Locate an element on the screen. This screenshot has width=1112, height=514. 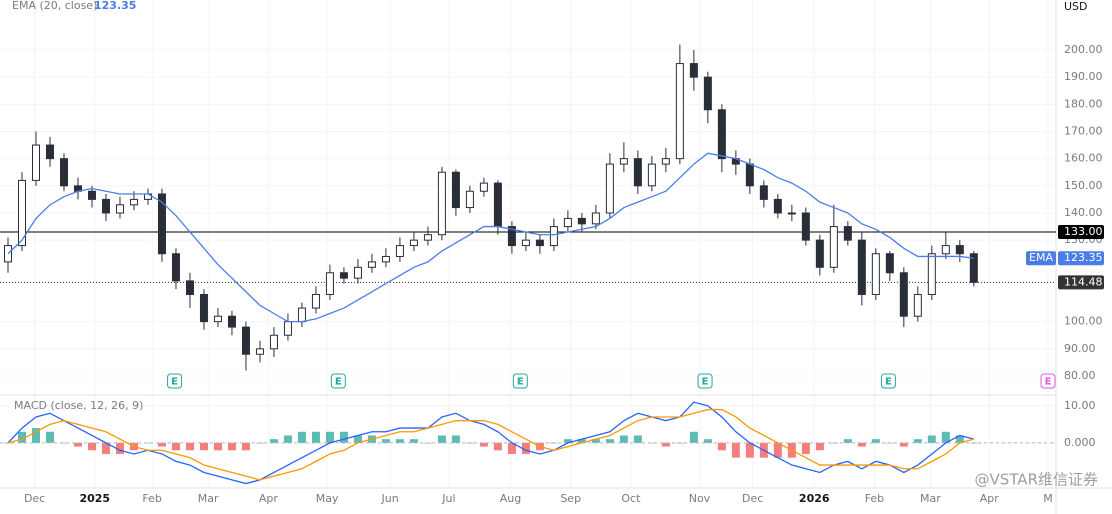
x-tick-label: 2026 is located at coordinates (814, 498).